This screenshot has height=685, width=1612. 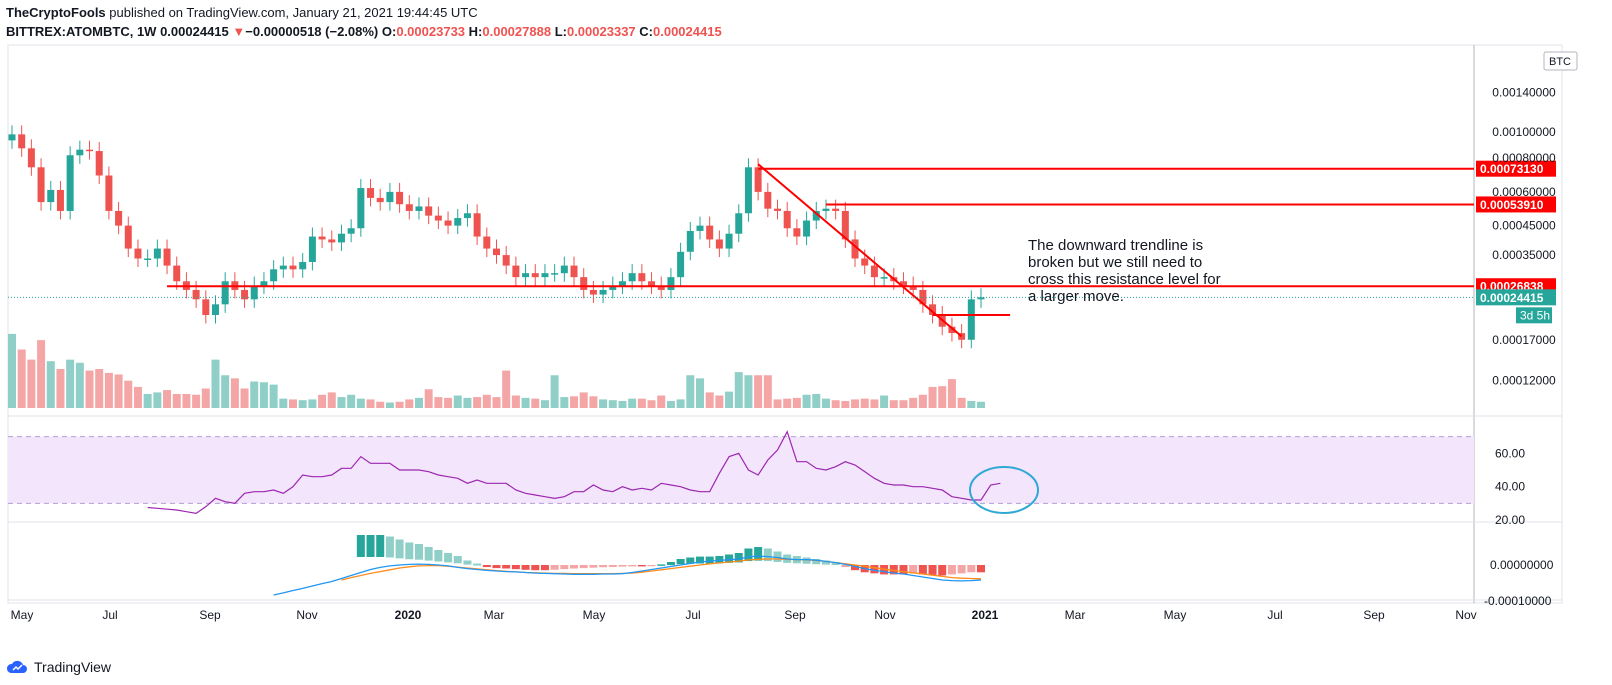 I want to click on low-label: L:, so click(x=560, y=31).